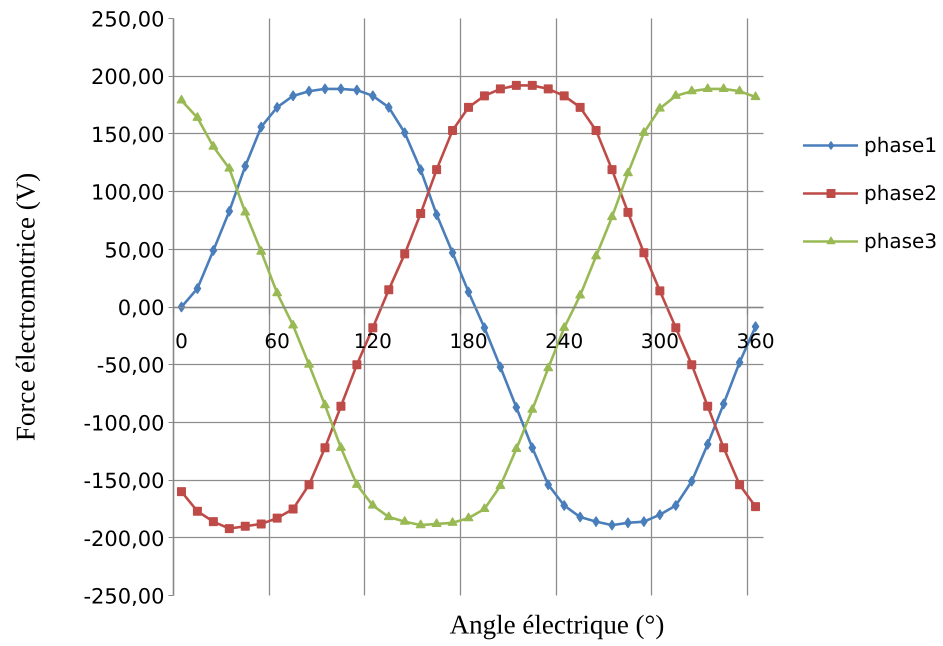  Describe the element at coordinates (128, 77) in the screenshot. I see `y-tick-label: 200,00` at that location.